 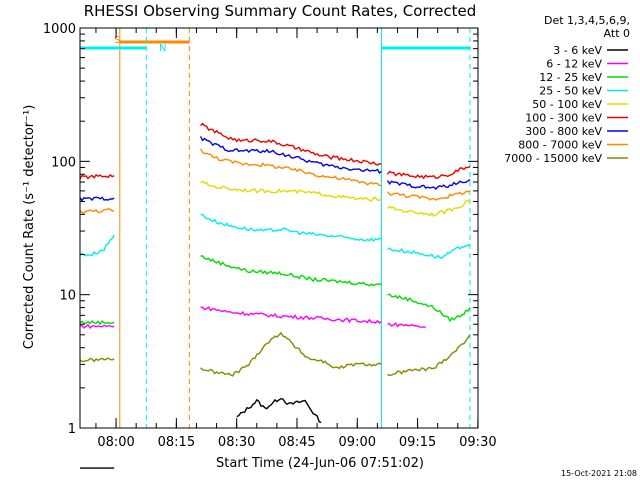 What do you see at coordinates (63, 162) in the screenshot?
I see `y-tick-label: 100` at bounding box center [63, 162].